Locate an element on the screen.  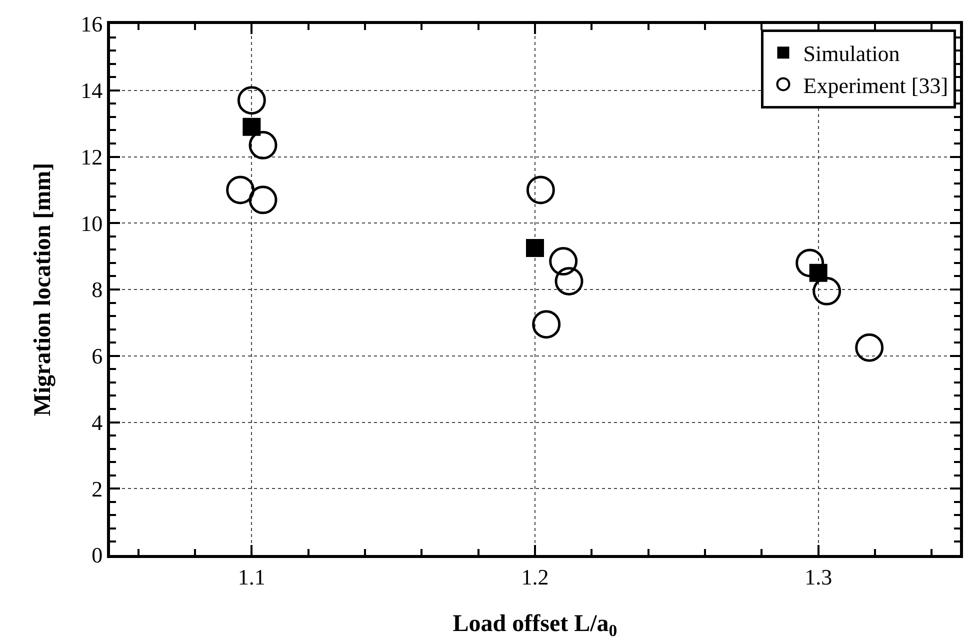
y-tick-label: 12 is located at coordinates (91, 157).